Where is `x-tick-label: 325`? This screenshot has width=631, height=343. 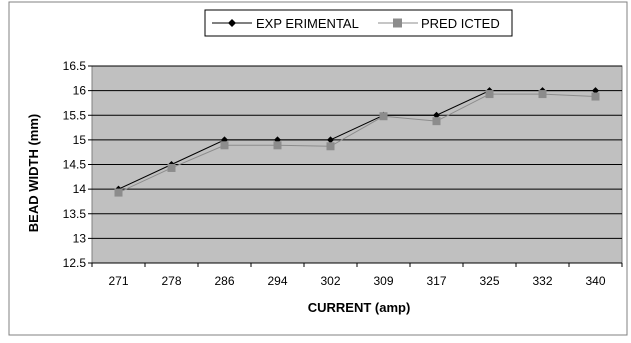 x-tick-label: 325 is located at coordinates (489, 281).